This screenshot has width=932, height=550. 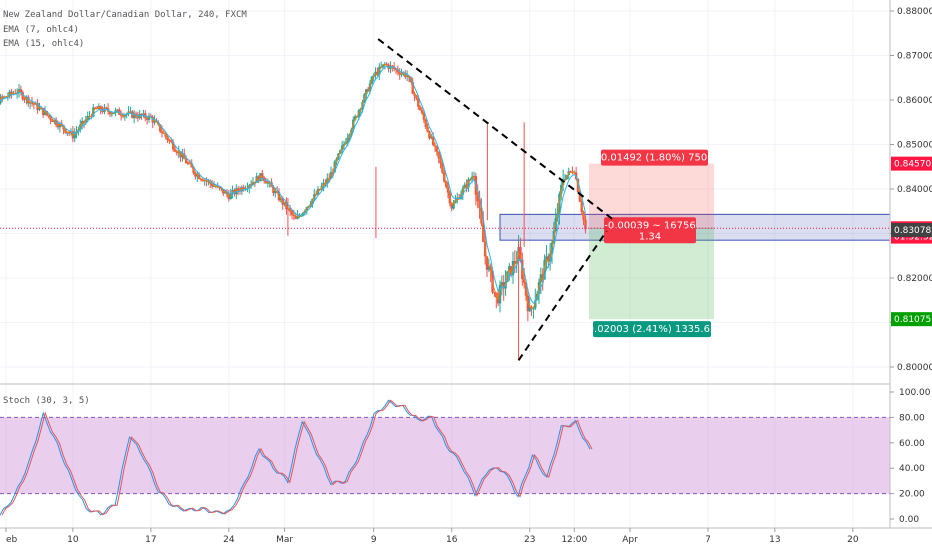 I want to click on stop-label: 0.01492 (1.80%) 750, so click(x=654, y=158).